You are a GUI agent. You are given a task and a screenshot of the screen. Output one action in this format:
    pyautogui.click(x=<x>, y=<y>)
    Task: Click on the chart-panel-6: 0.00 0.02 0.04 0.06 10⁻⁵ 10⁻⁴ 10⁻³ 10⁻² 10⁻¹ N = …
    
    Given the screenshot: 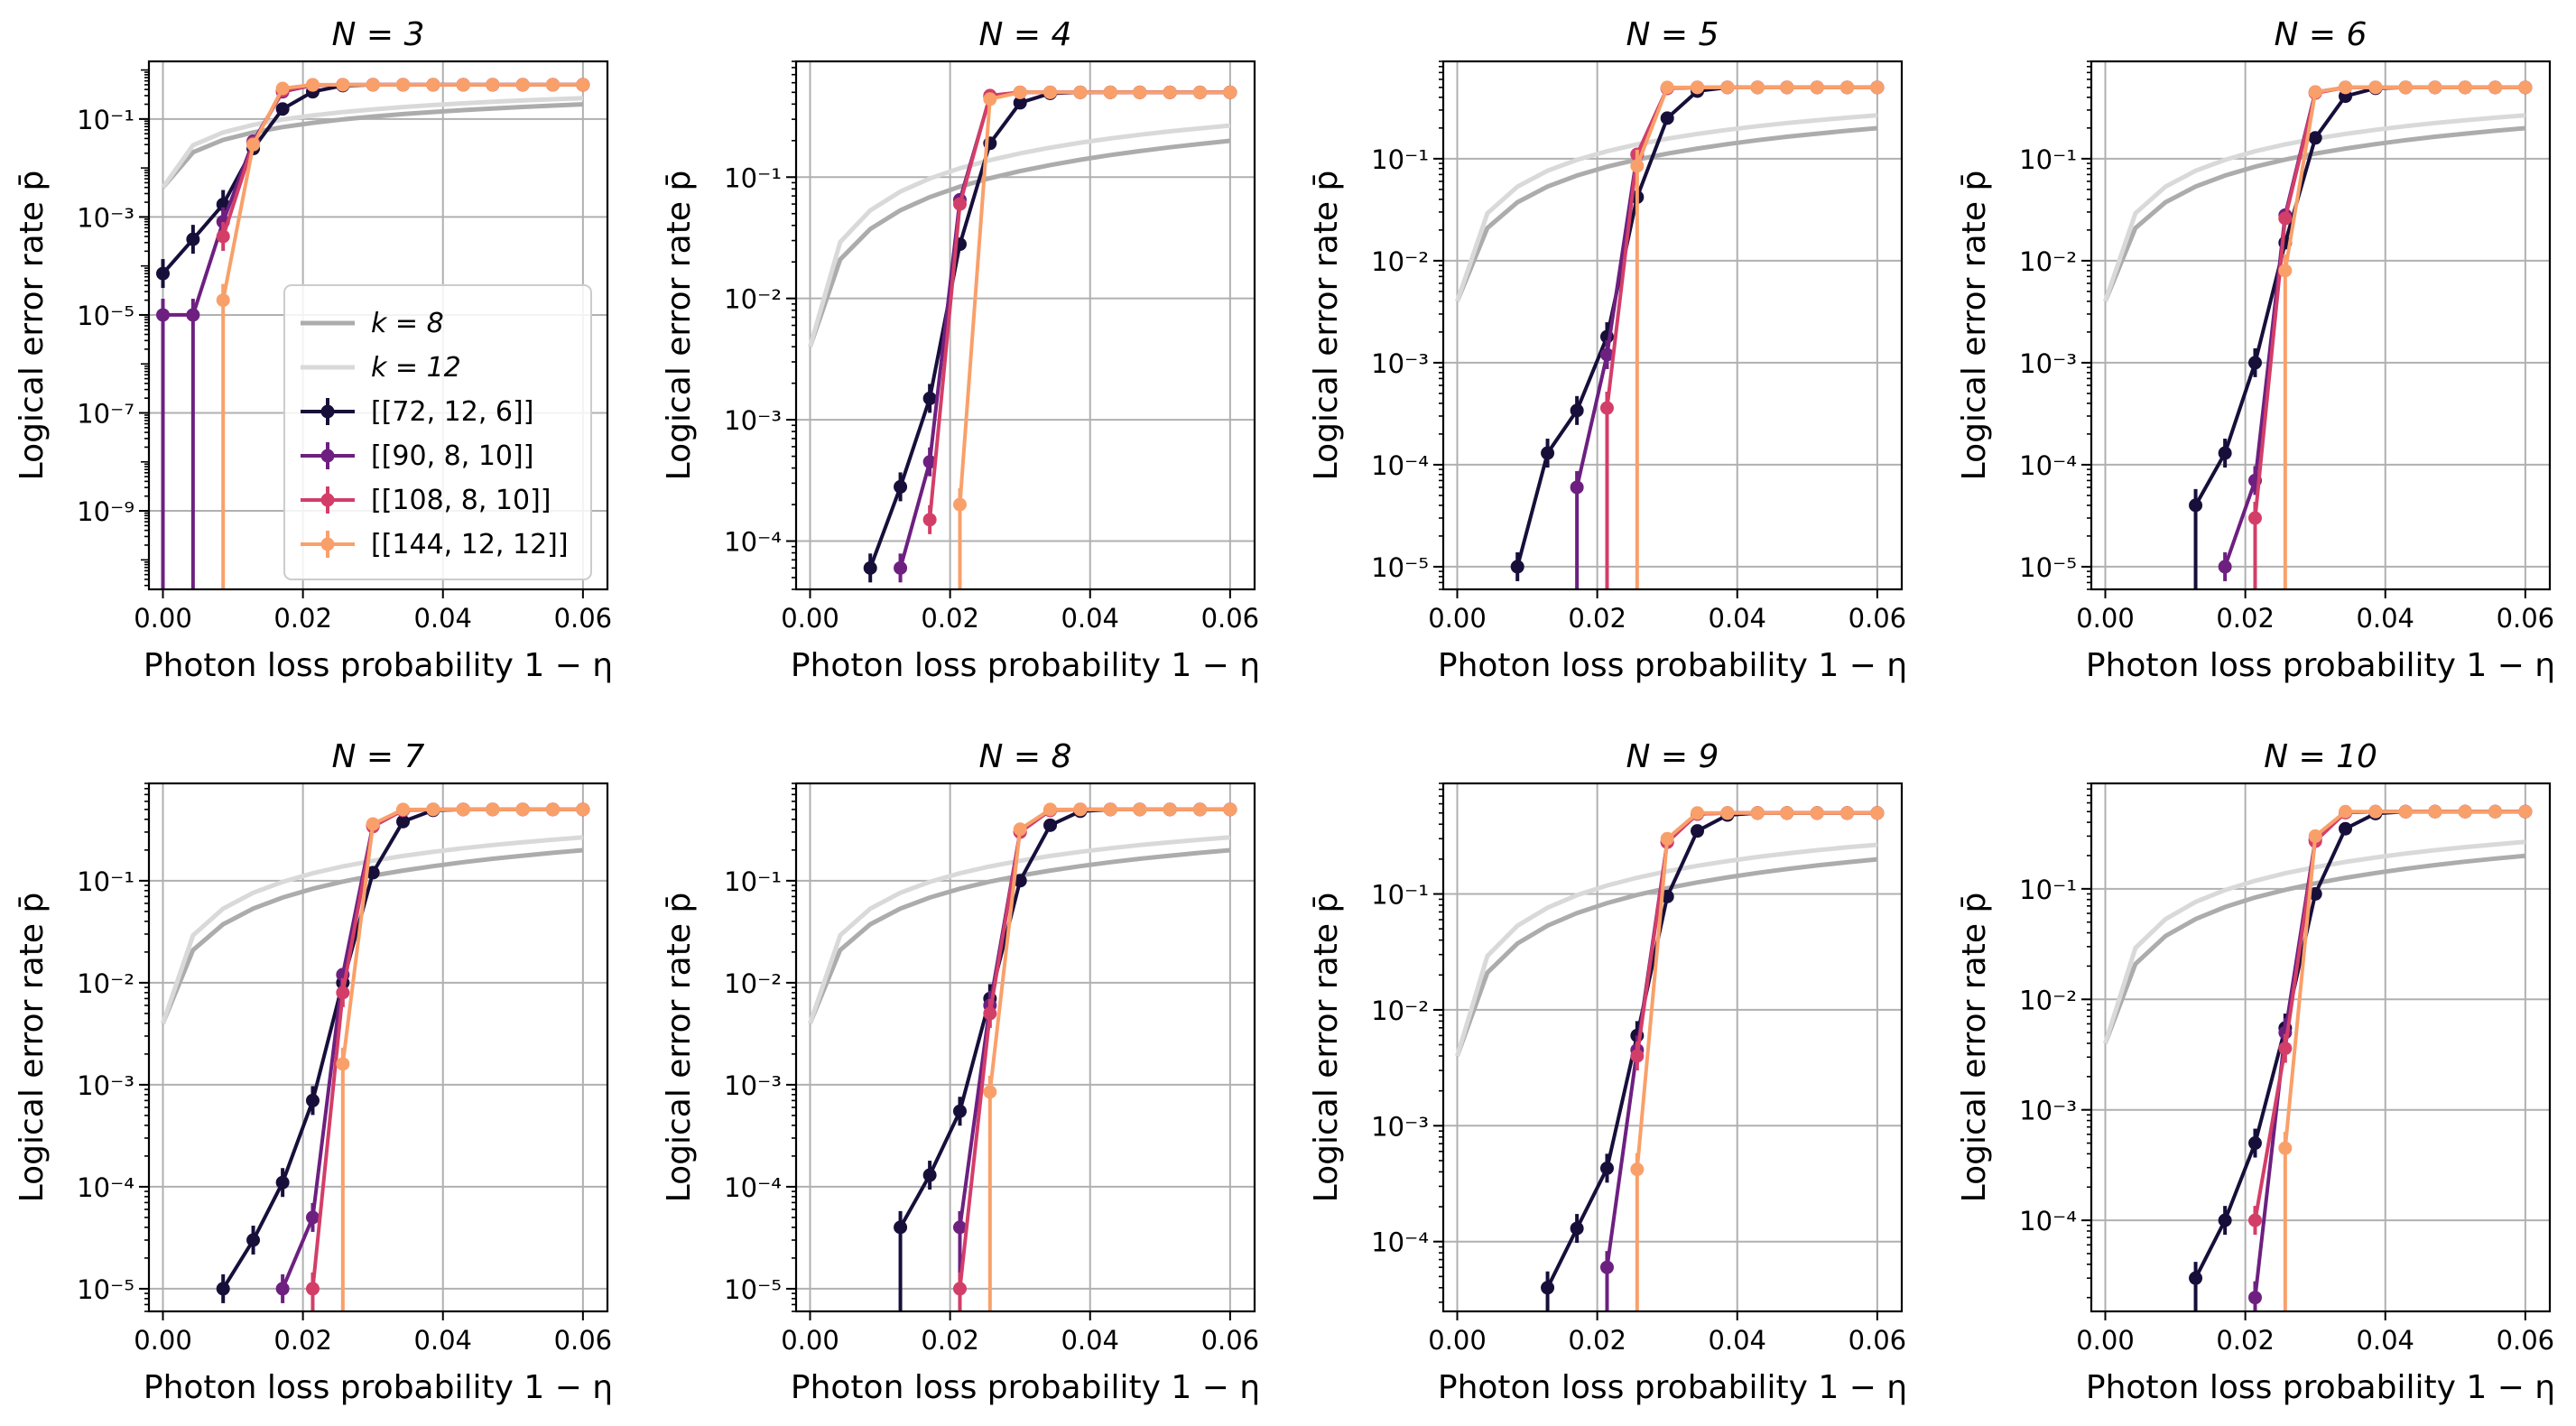 What is the action you would take?
    pyautogui.click(x=960, y=1072)
    